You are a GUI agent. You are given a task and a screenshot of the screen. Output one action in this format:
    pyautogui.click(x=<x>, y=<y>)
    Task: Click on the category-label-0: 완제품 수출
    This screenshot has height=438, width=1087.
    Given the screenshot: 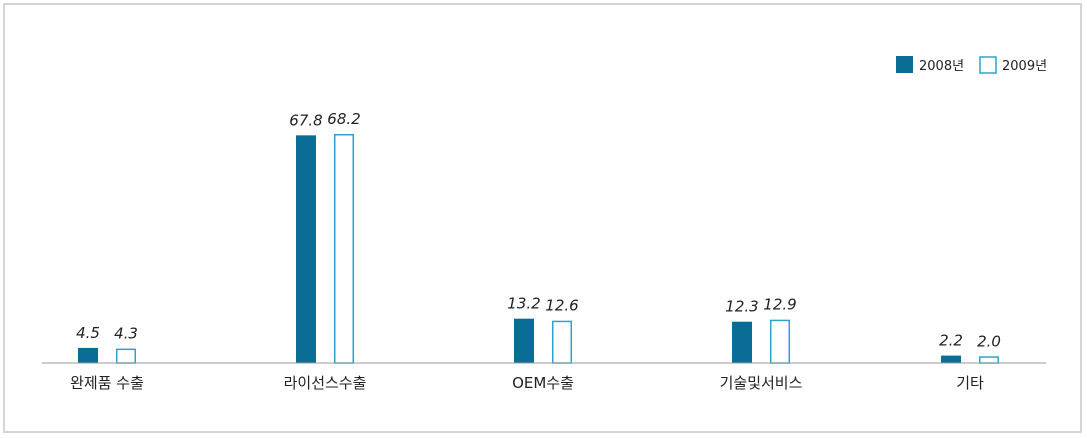 What is the action you would take?
    pyautogui.click(x=107, y=383)
    